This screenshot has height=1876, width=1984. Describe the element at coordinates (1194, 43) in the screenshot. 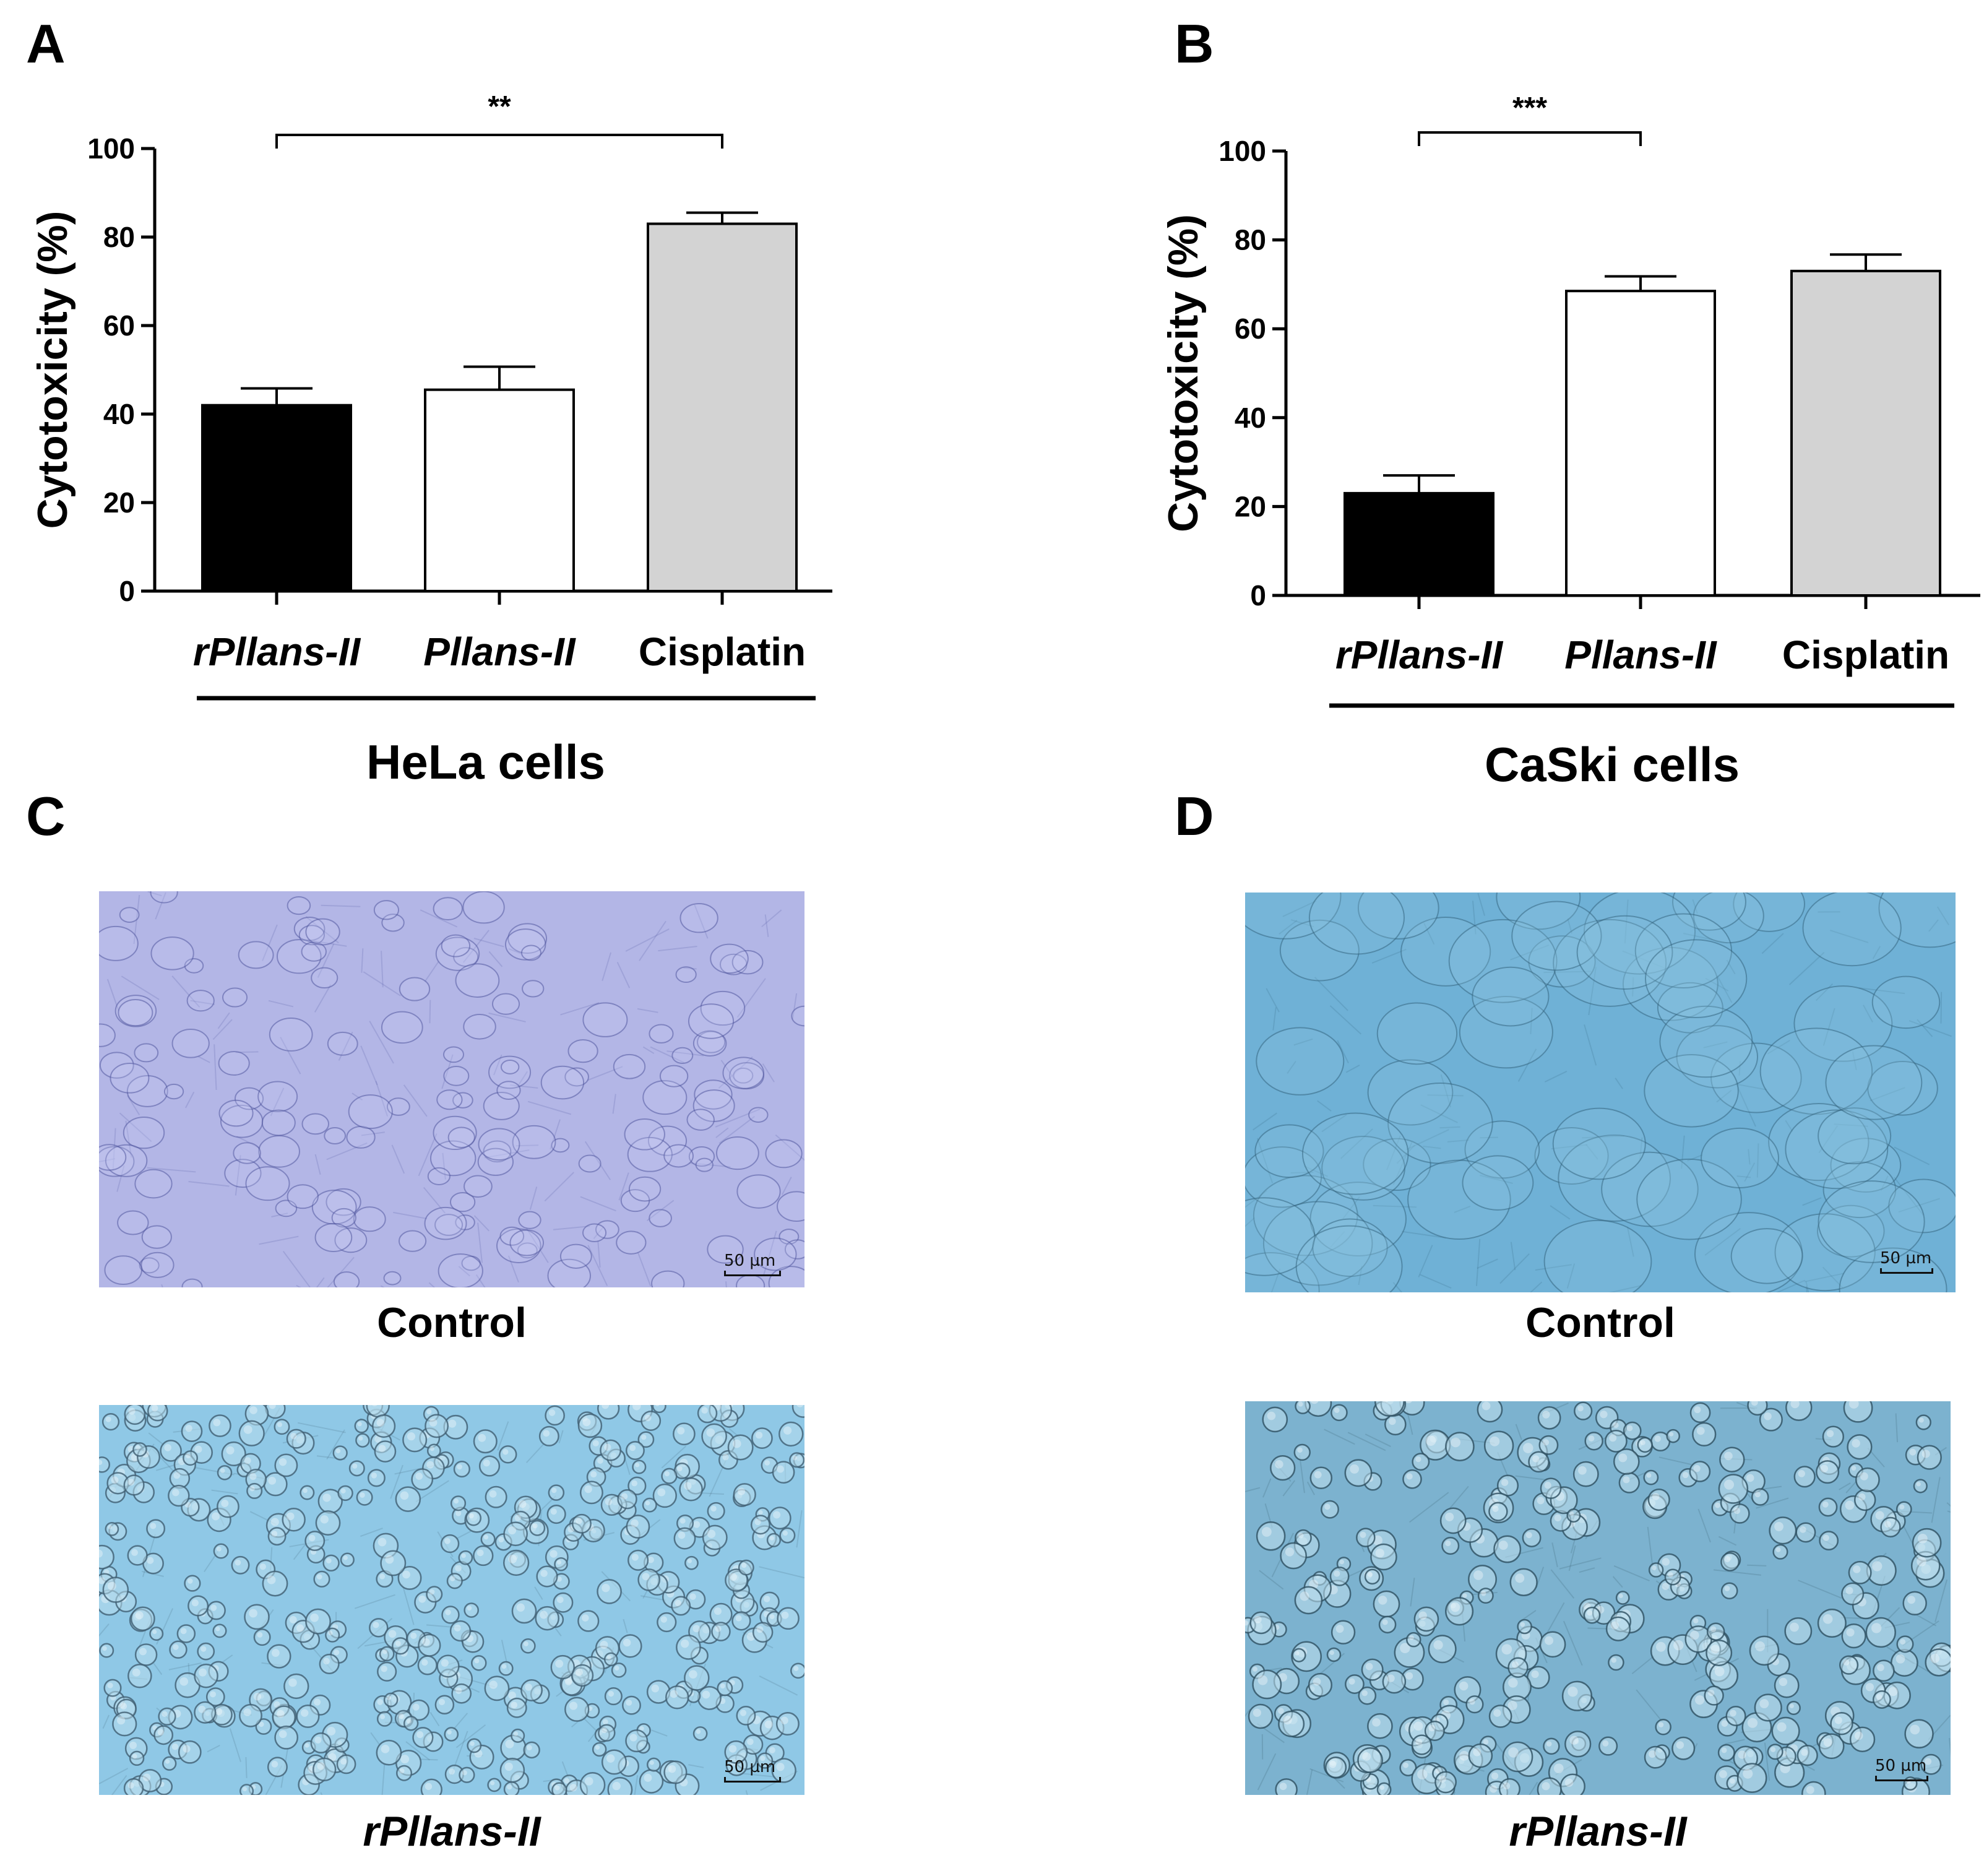

I see `panel-label-b: B` at that location.